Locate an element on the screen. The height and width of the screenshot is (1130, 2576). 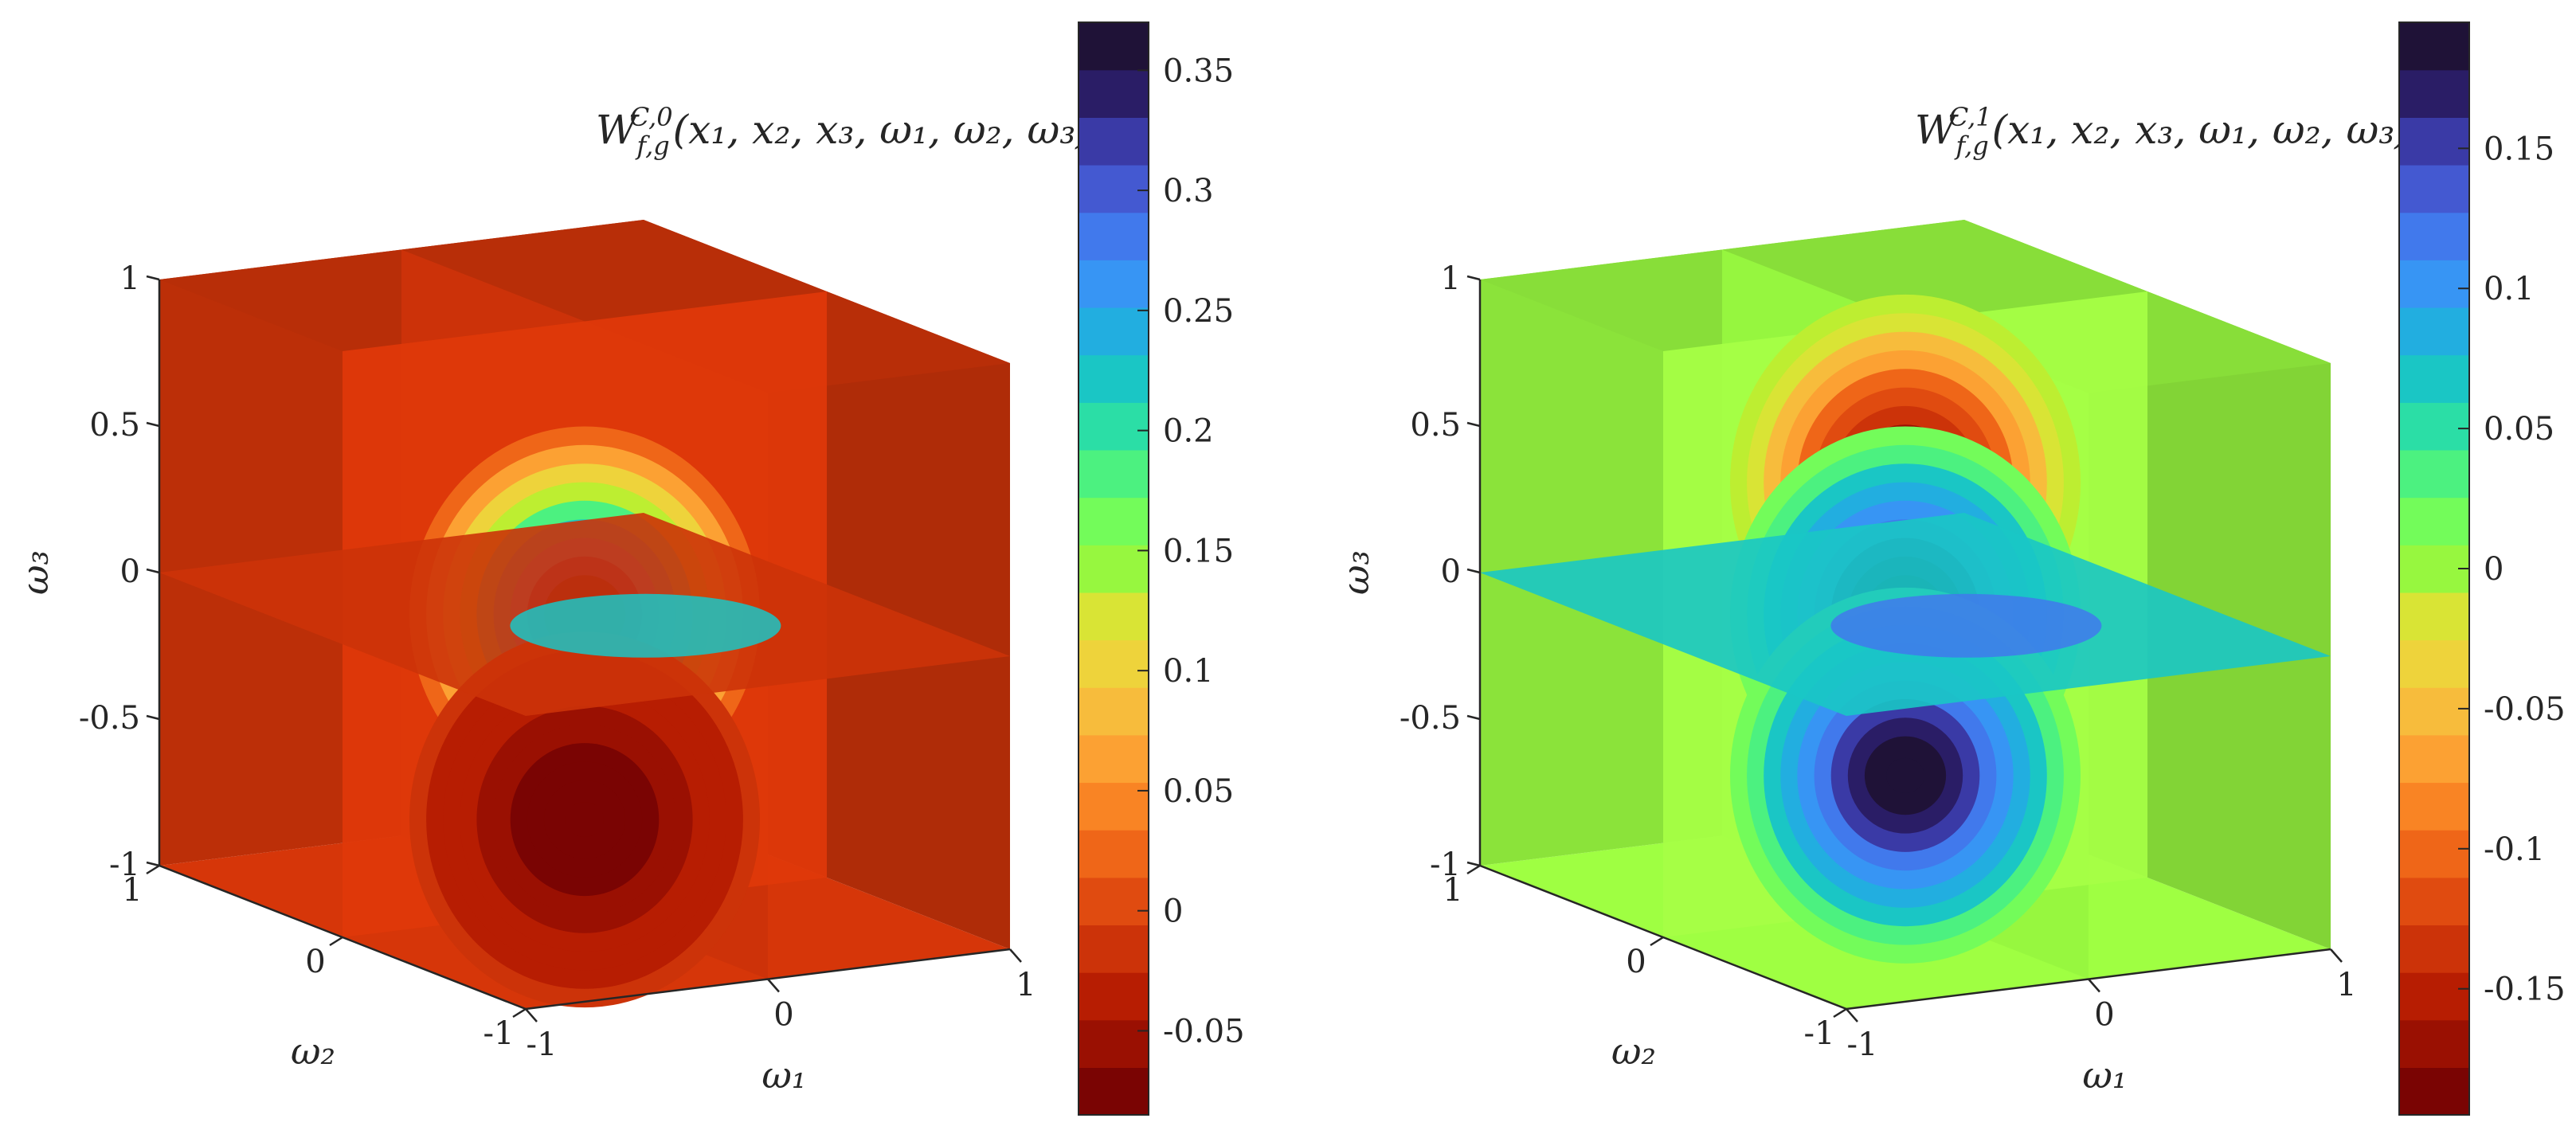
colorbar-tick-label: 0.3 is located at coordinates (1188, 191).